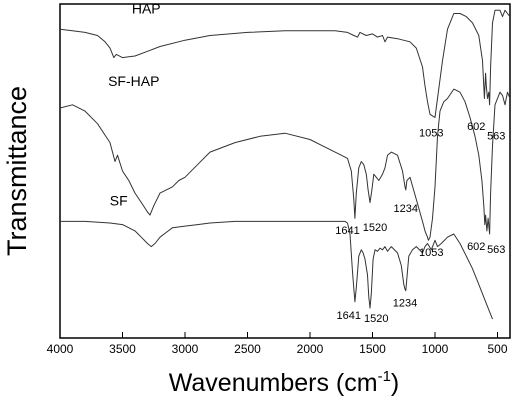 Image resolution: width=512 pixels, height=400 pixels. I want to click on series-label-sf: SF, so click(119, 201).